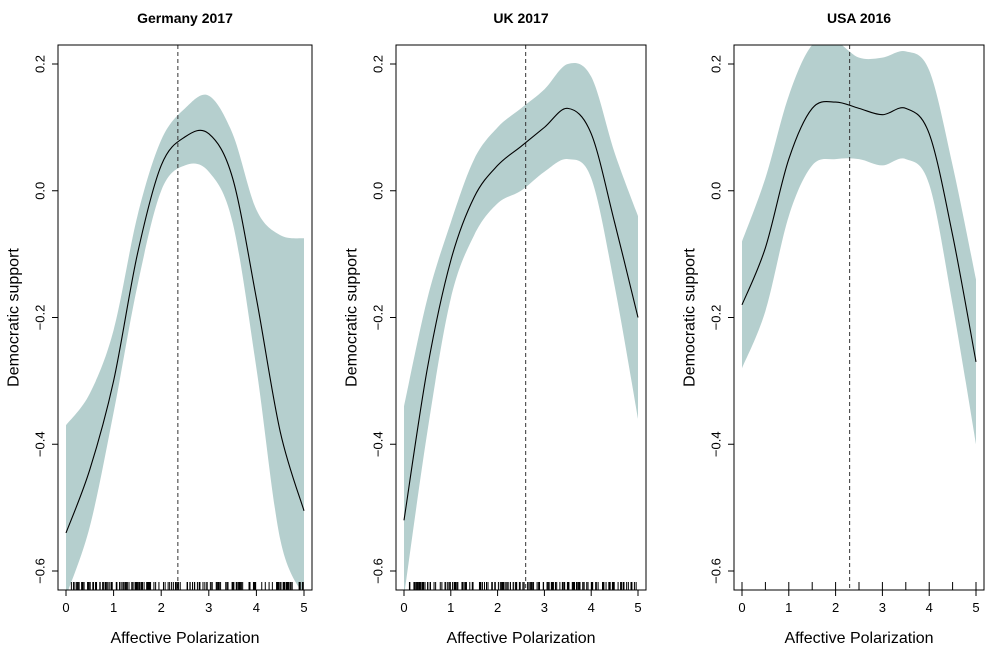 The width and height of the screenshot is (1000, 649). I want to click on confidence-band, so click(859, 245).